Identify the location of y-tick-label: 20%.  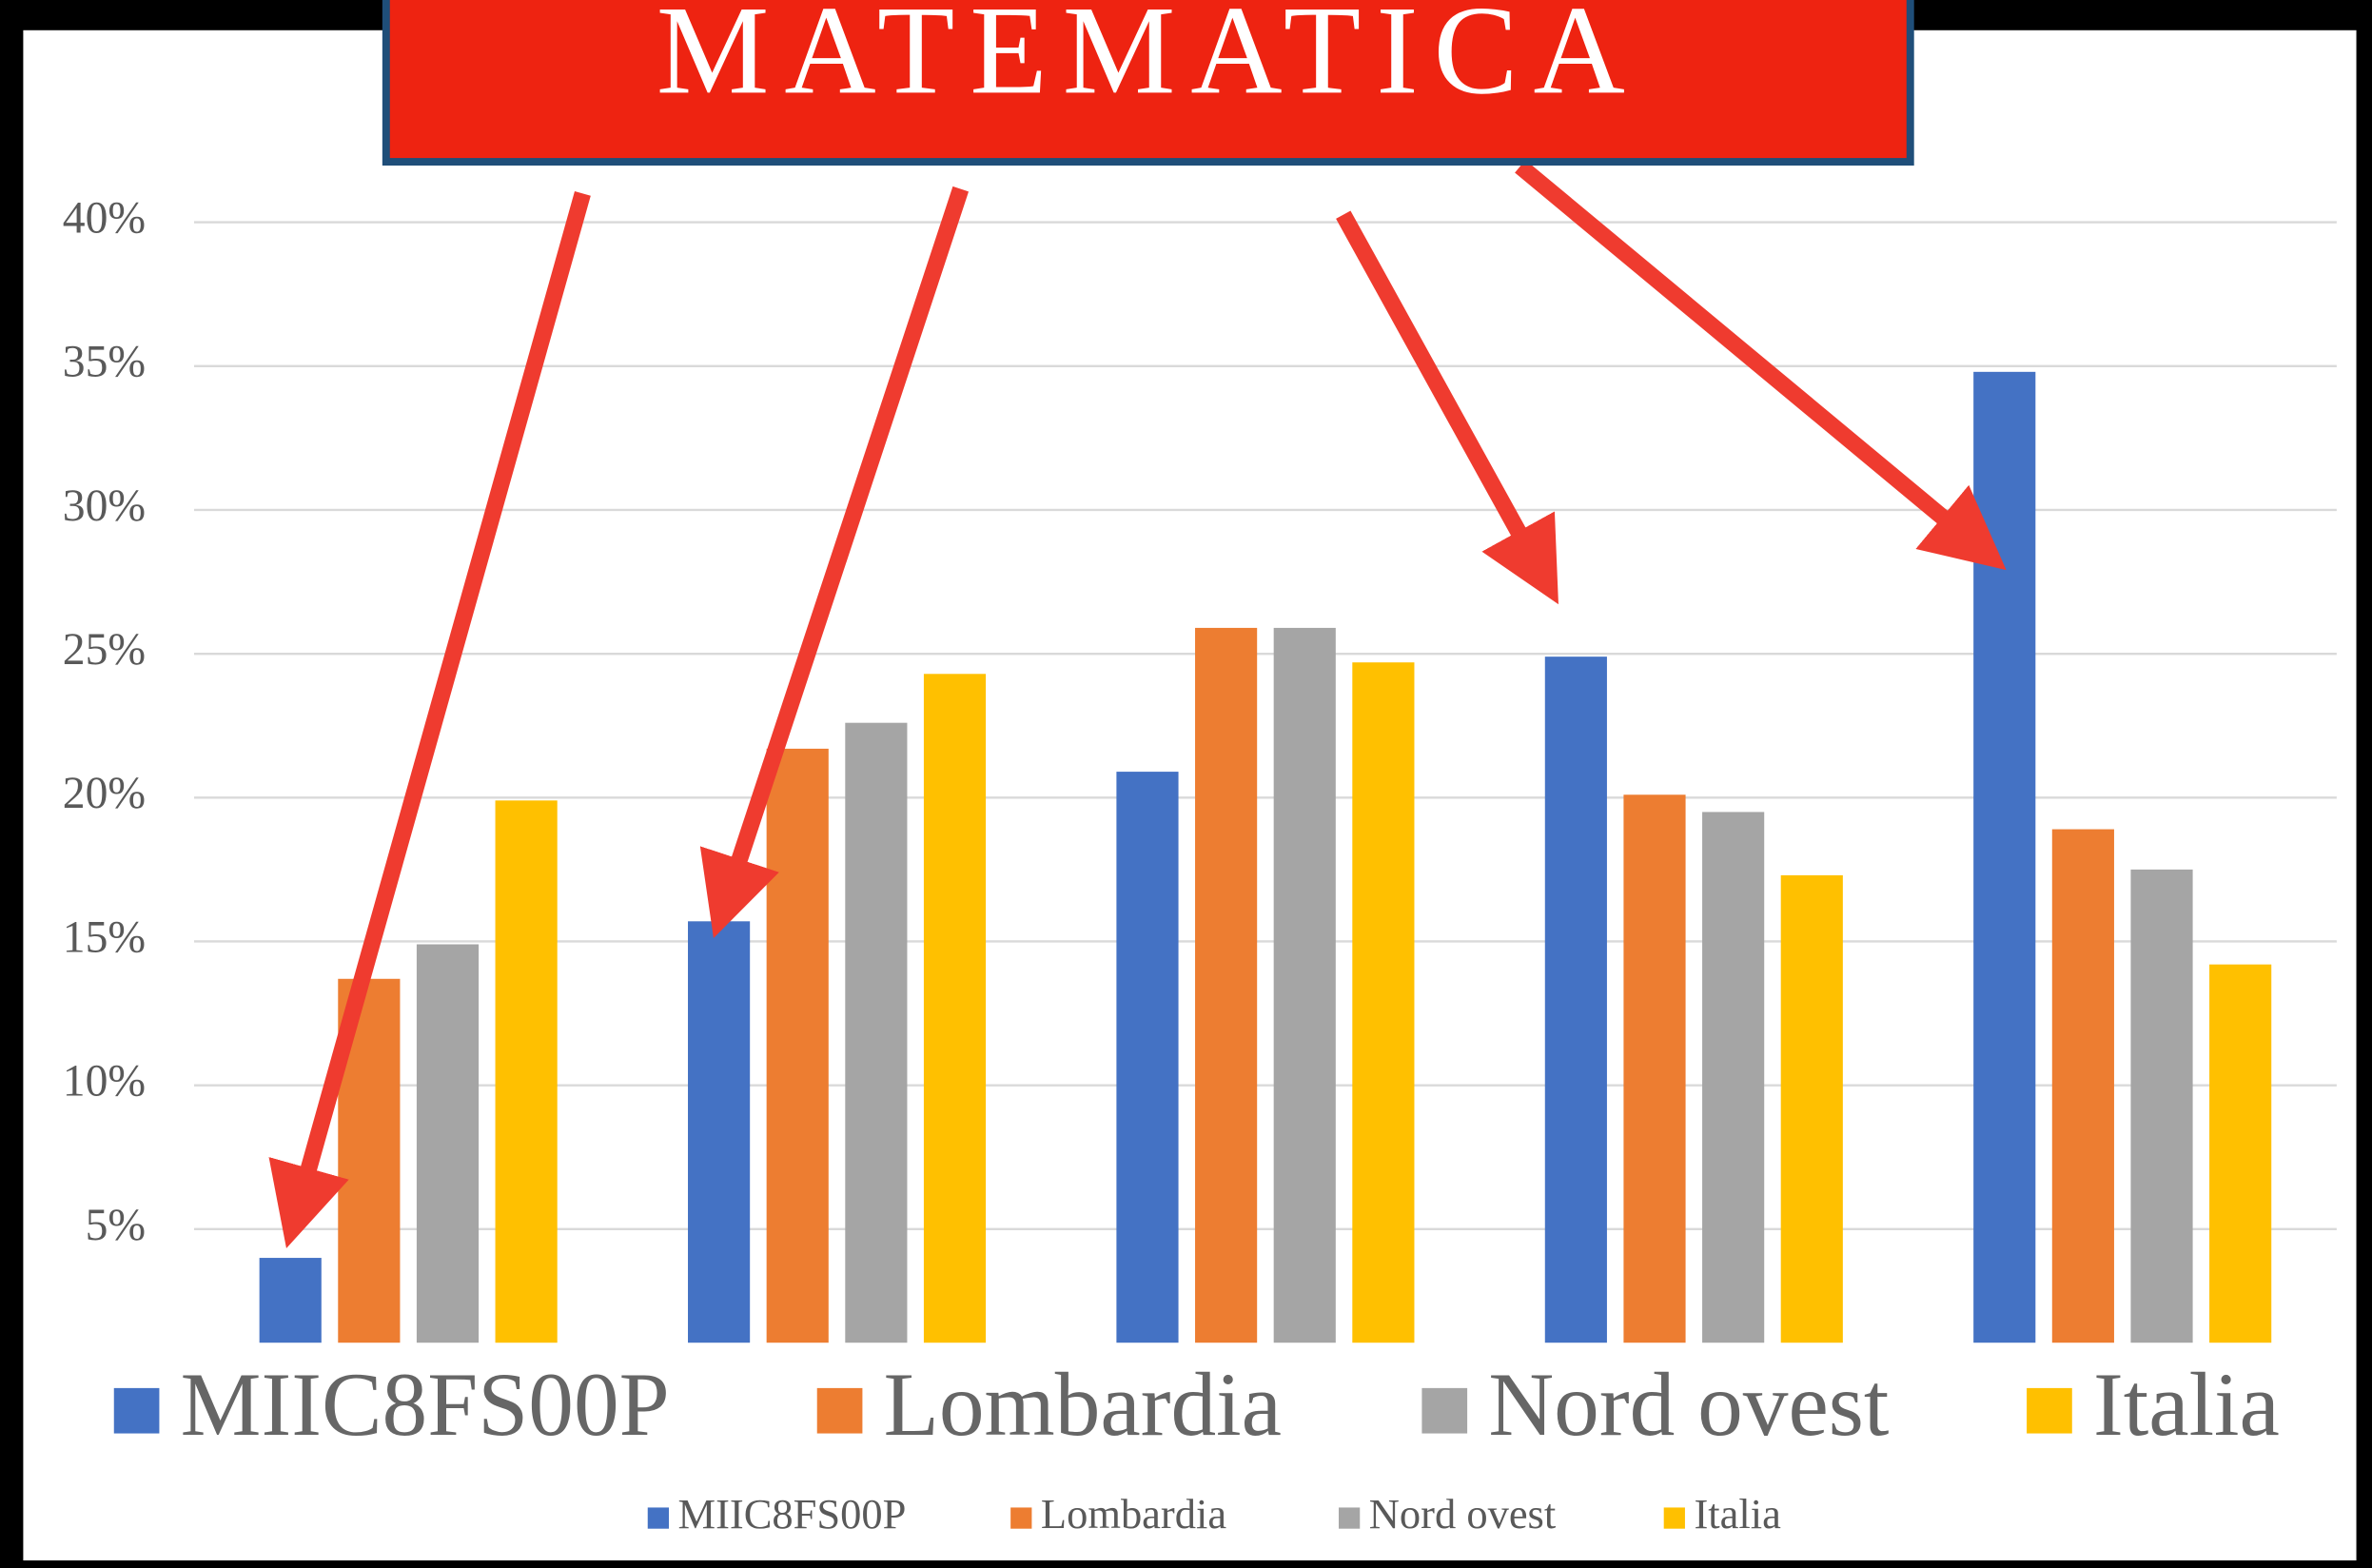
(104, 793).